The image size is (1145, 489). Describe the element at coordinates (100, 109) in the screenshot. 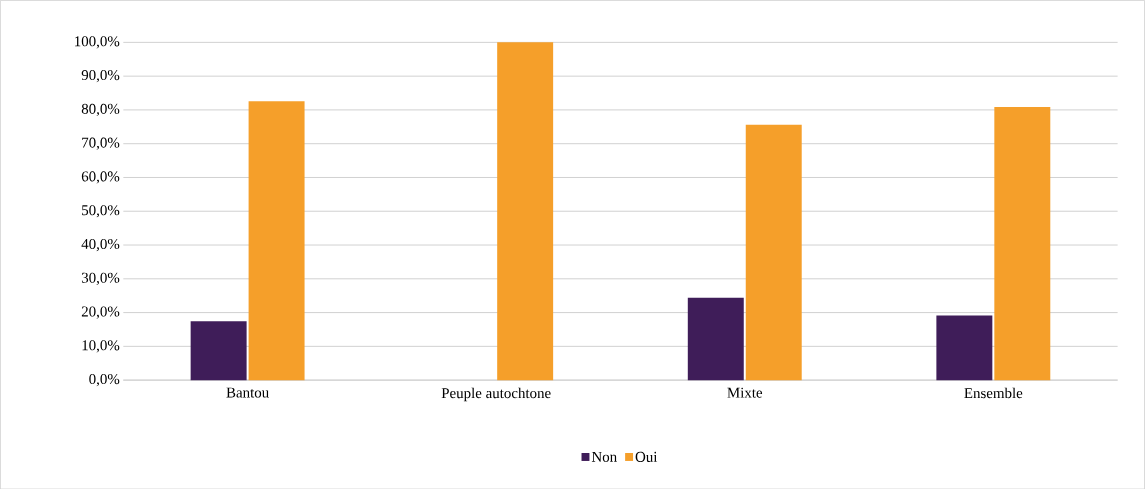

I see `y-tick-label: 80,0%` at that location.